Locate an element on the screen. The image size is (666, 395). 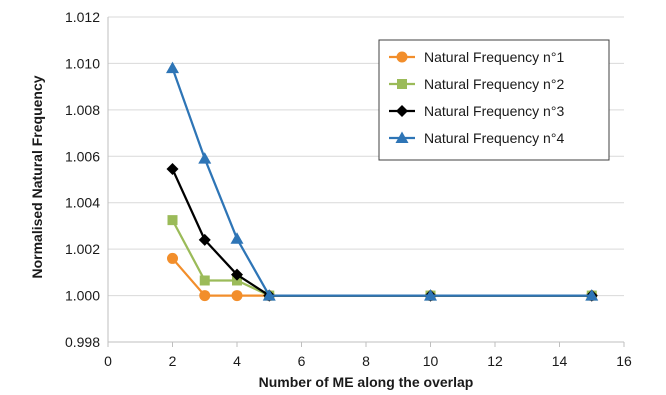
legend-item: Natural Frequency n°2 is located at coordinates (476, 84).